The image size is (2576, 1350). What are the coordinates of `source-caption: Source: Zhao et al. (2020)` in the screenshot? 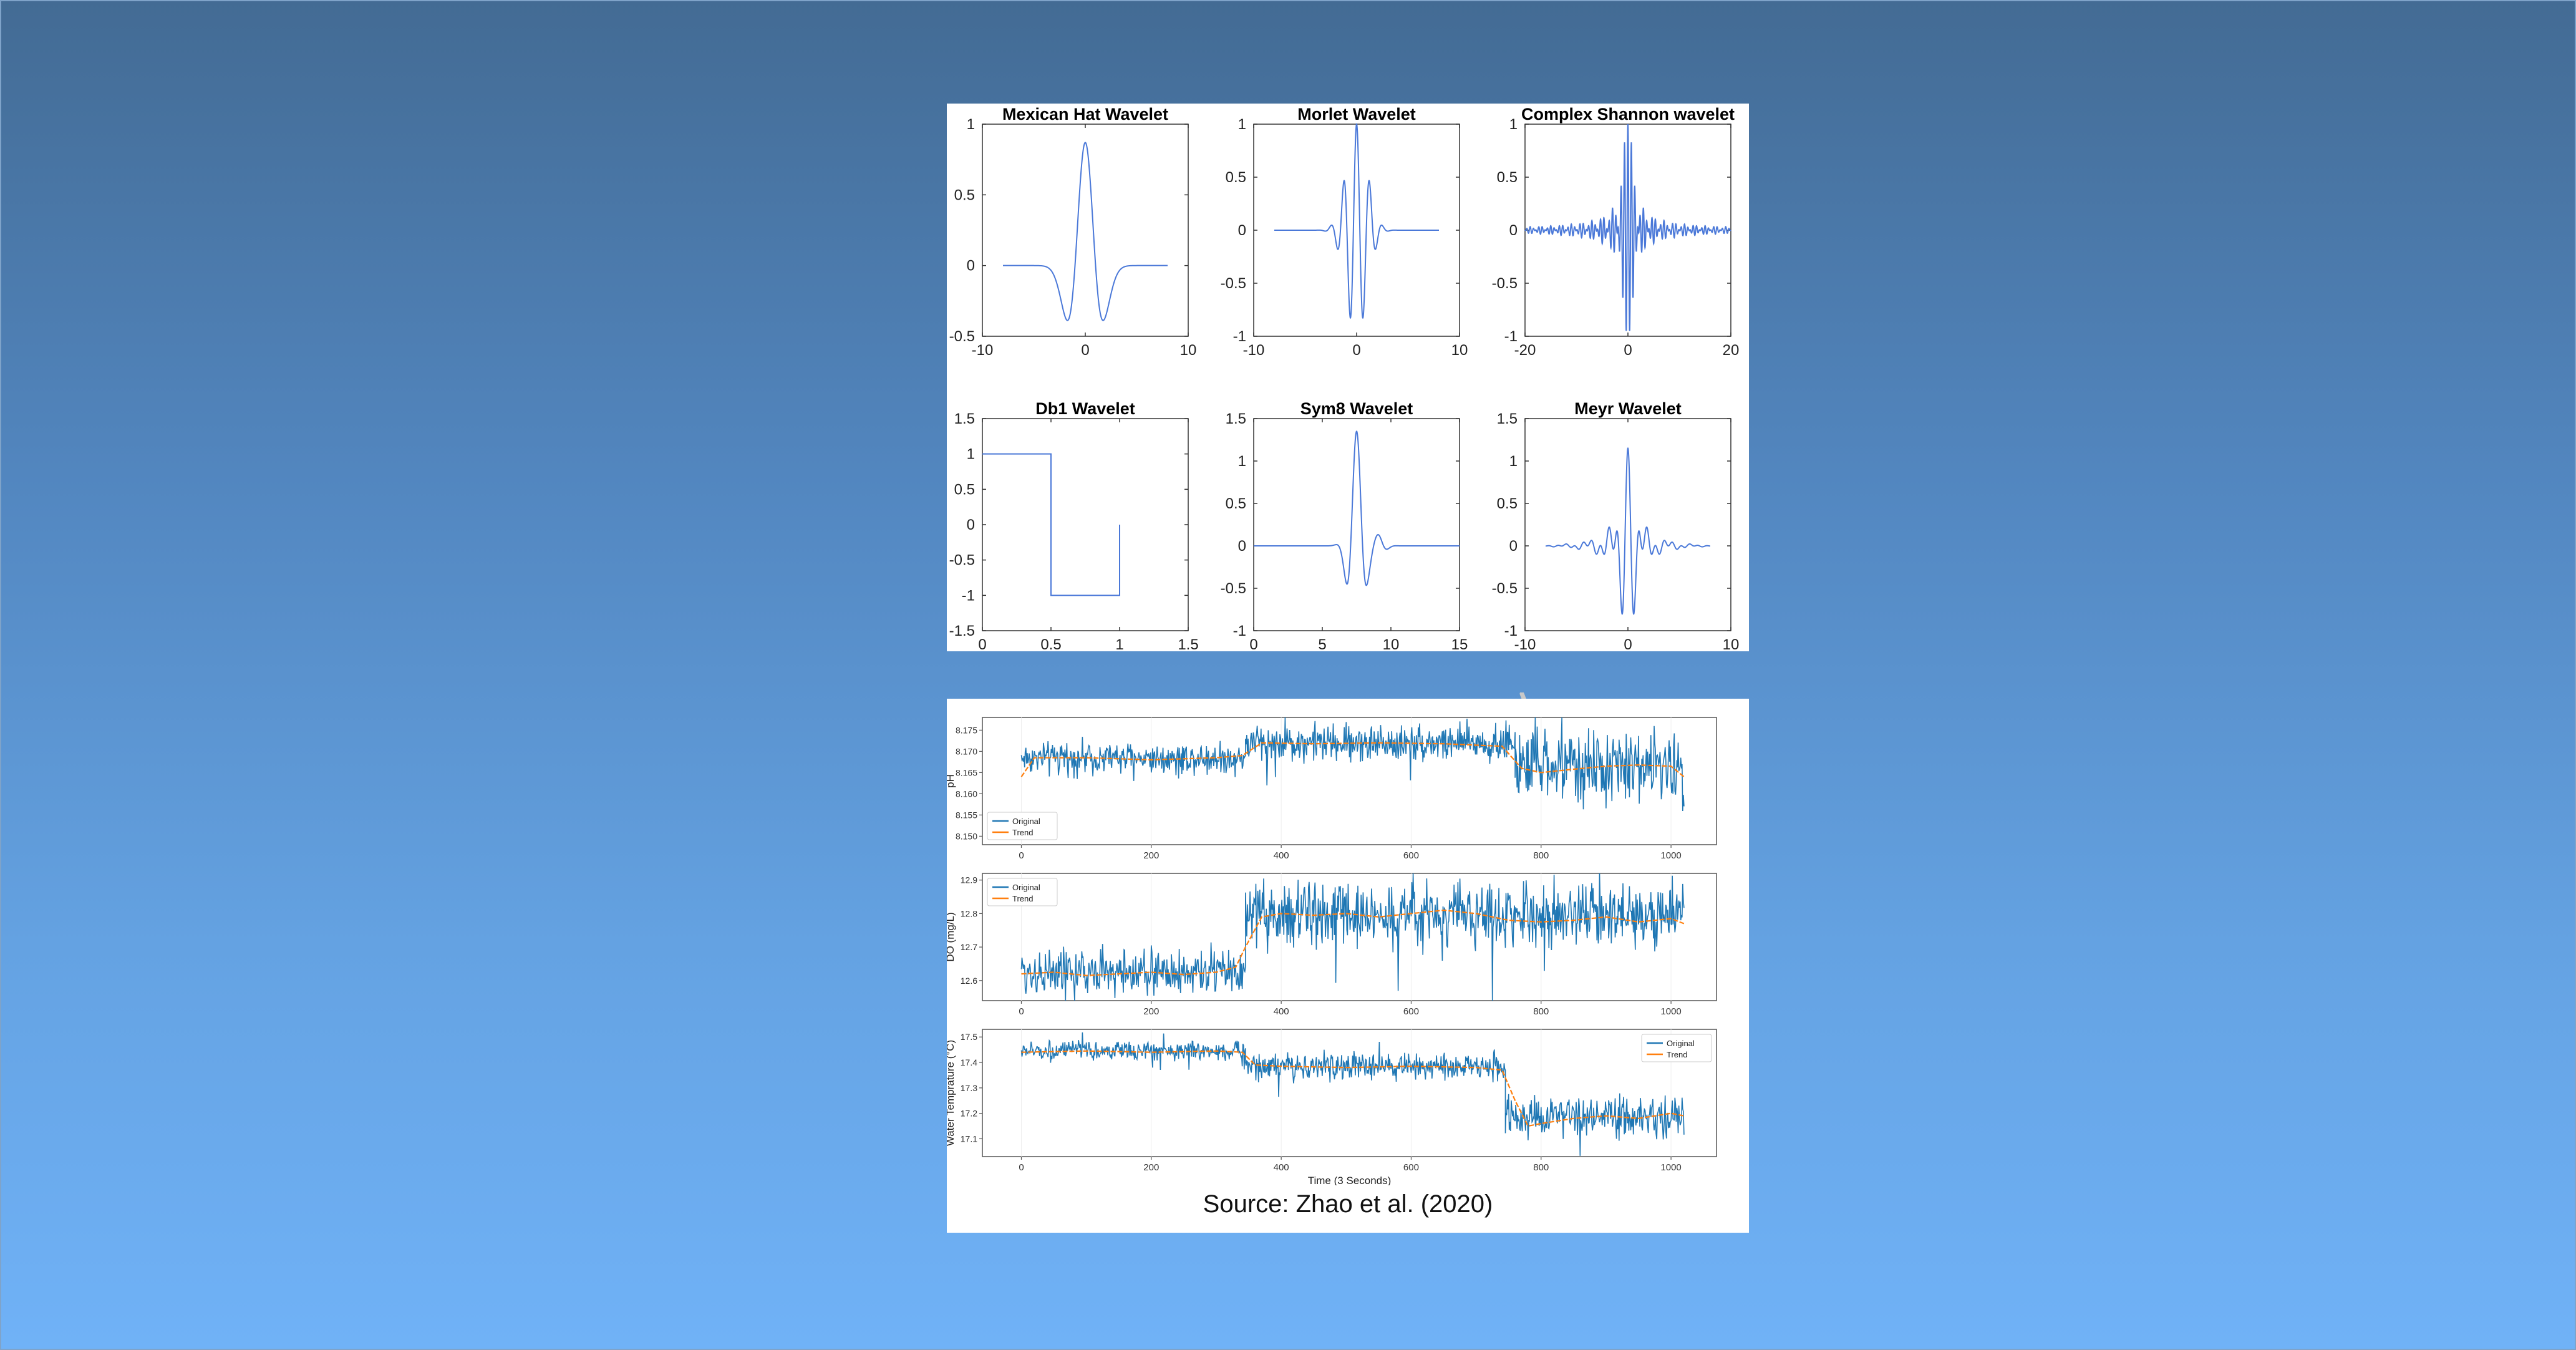 It's located at (1348, 1204).